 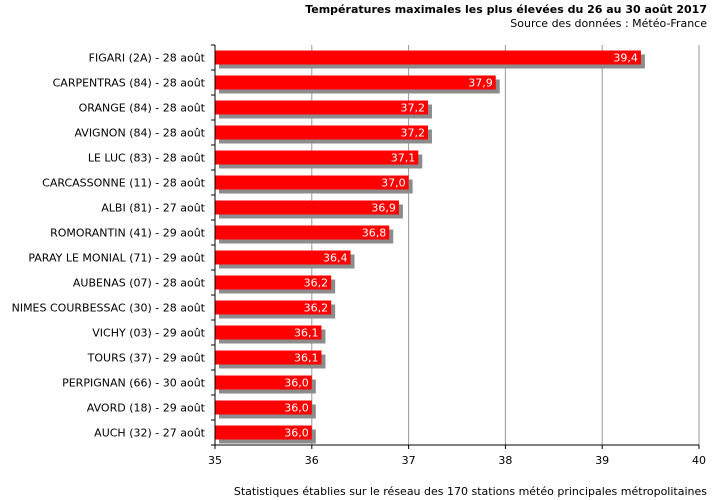 I want to click on category-label: TOURS (37) - 29 août, so click(x=146, y=358).